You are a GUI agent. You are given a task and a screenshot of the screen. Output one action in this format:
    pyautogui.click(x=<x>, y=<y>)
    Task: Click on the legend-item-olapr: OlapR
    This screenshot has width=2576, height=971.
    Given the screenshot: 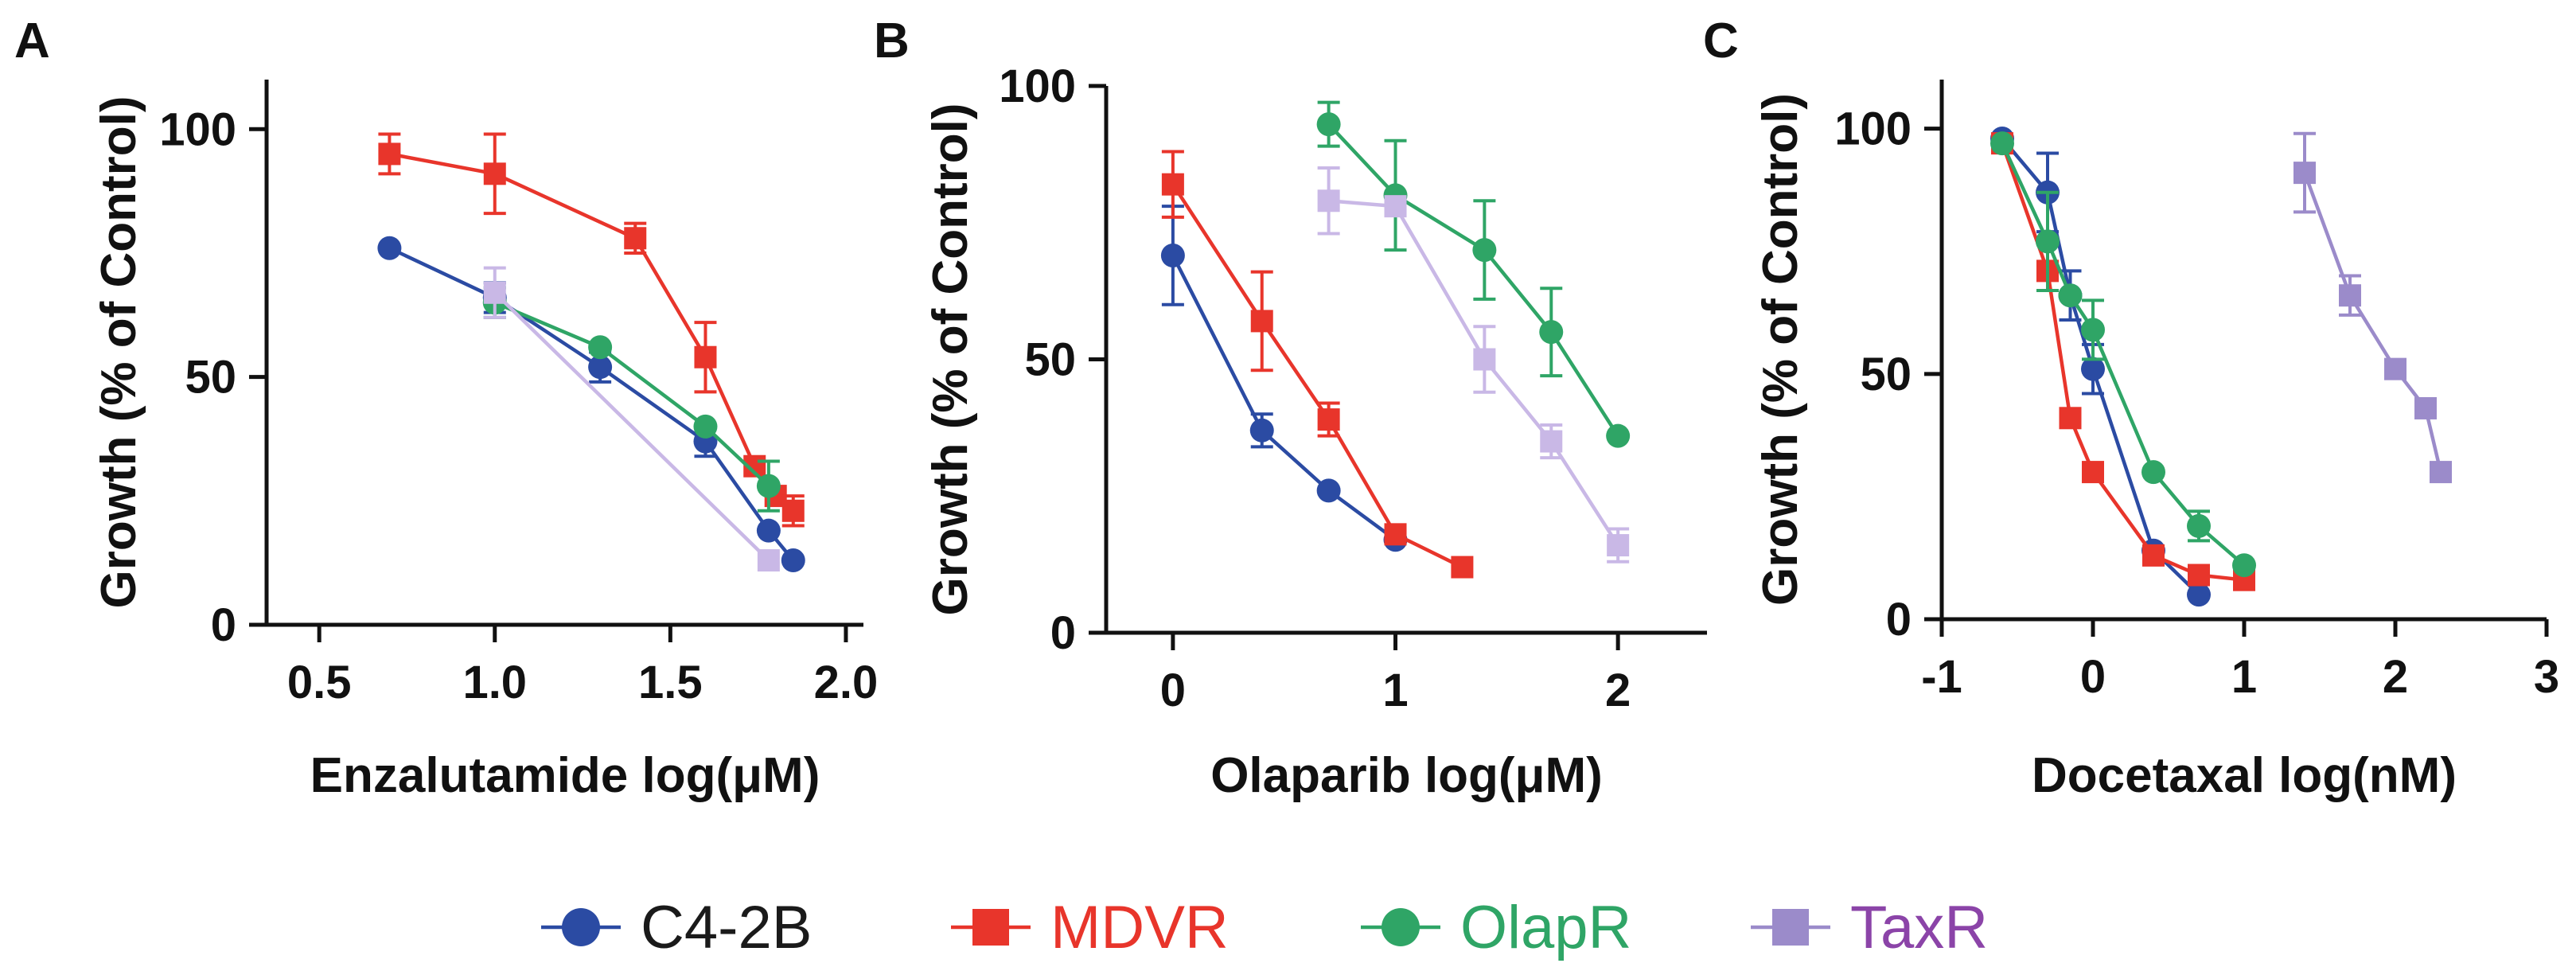 What is the action you would take?
    pyautogui.click(x=1496, y=927)
    